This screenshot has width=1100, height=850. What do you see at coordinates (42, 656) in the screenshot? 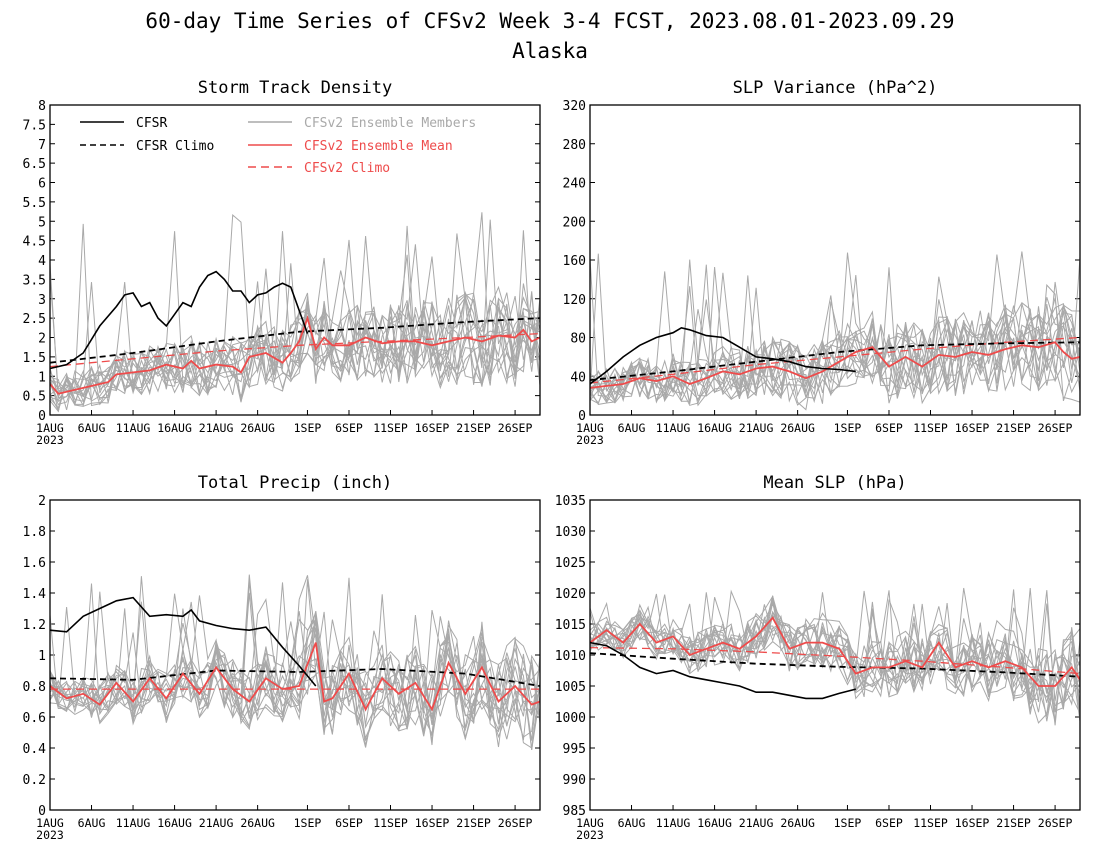
I see `y-tick-label: 1` at bounding box center [42, 656].